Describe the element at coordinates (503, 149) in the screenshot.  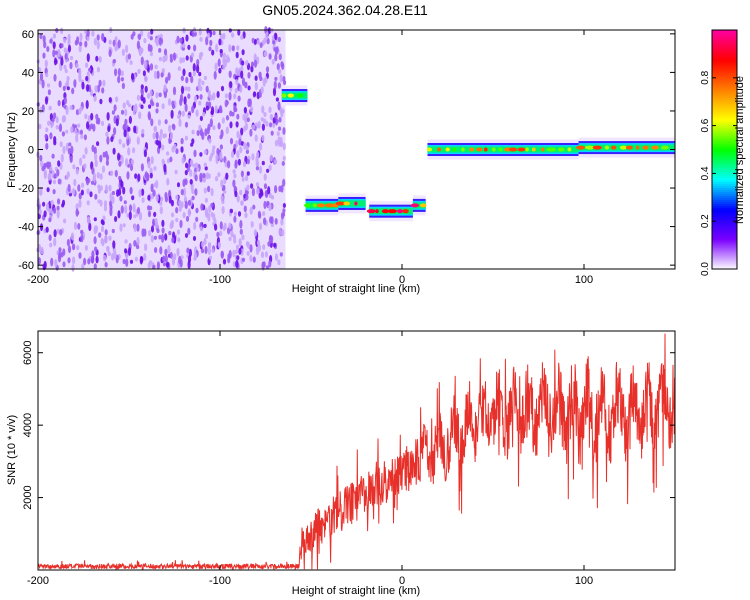
I see `track-core` at that location.